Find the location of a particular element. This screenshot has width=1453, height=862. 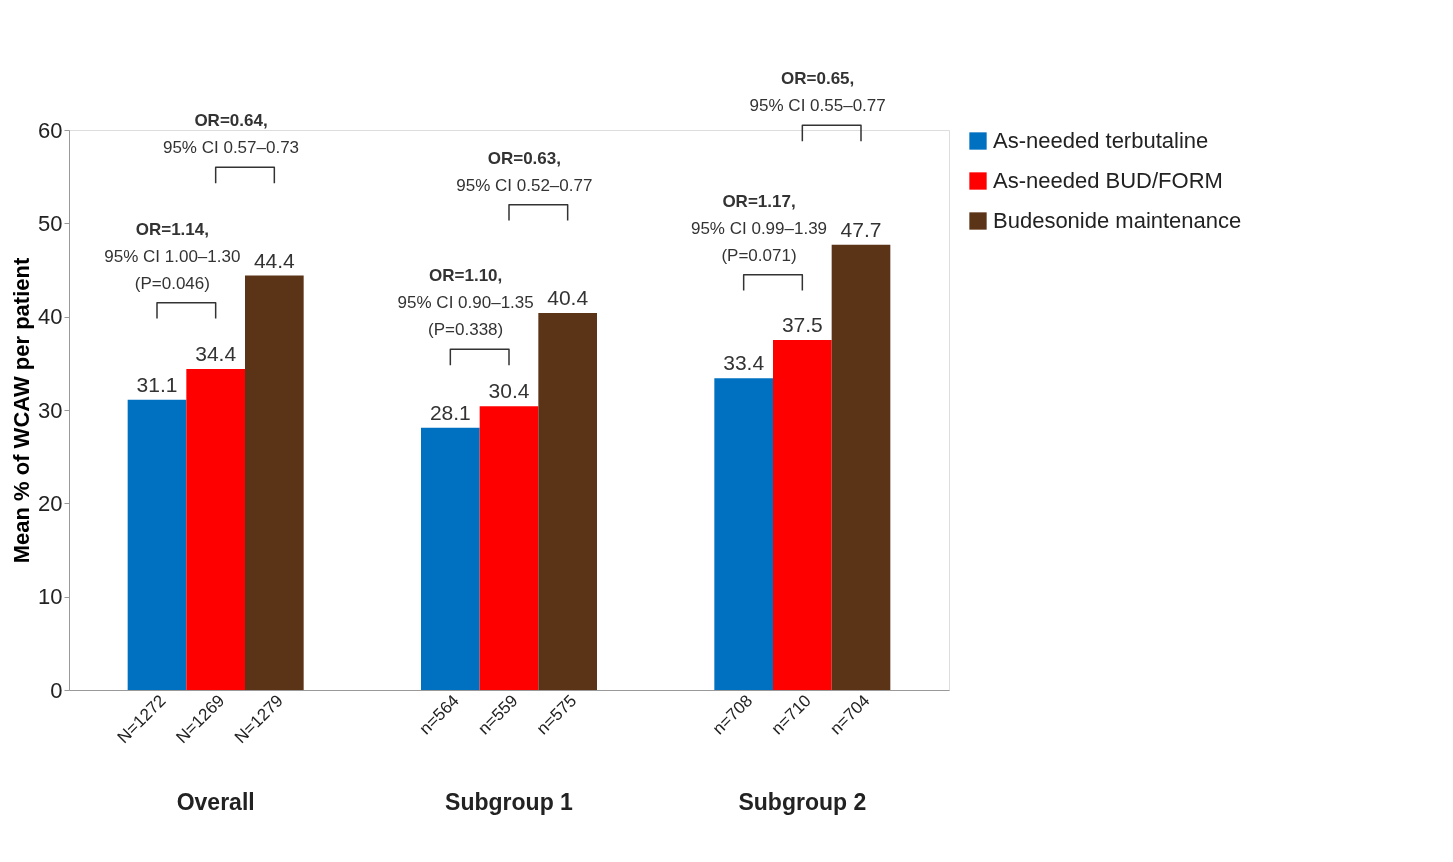

text: Overall is located at coordinates (215, 802).